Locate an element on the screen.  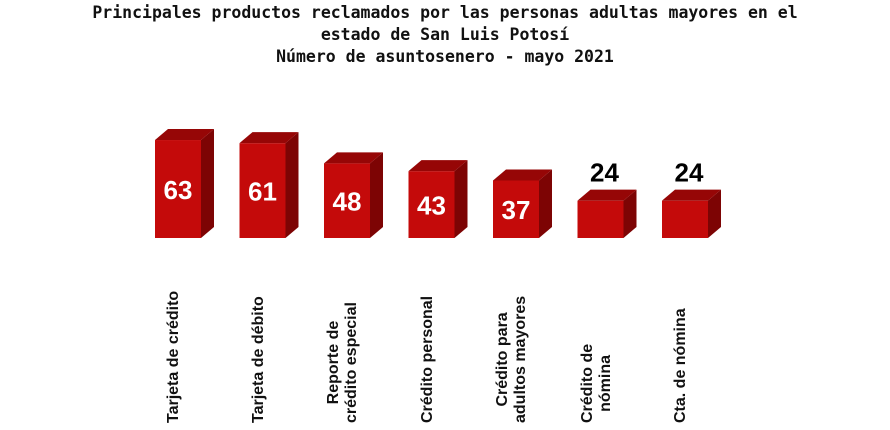
bar-5: 37 is located at coordinates (522, 203).